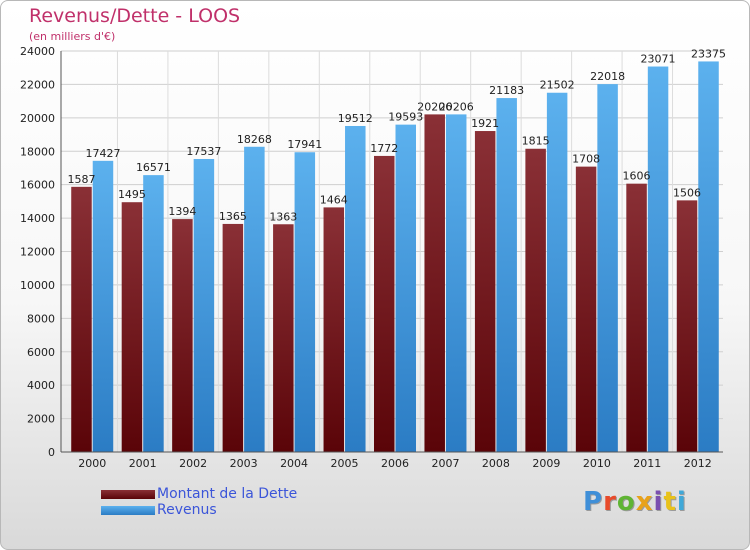  I want to click on x-tick-label-2012: 2012, so click(698, 463).